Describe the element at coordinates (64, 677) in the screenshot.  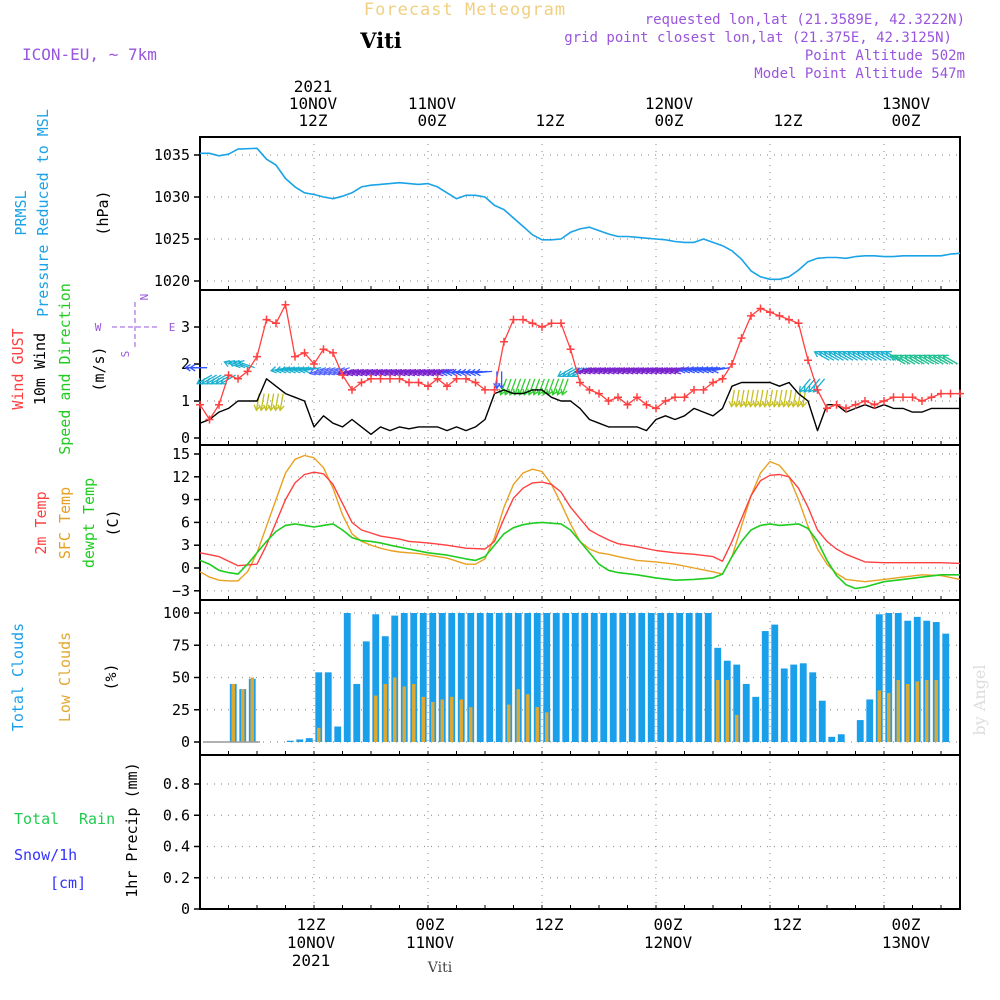
I see `cloud-panel-labels: Total Clouds Low Clouds (%)` at that location.